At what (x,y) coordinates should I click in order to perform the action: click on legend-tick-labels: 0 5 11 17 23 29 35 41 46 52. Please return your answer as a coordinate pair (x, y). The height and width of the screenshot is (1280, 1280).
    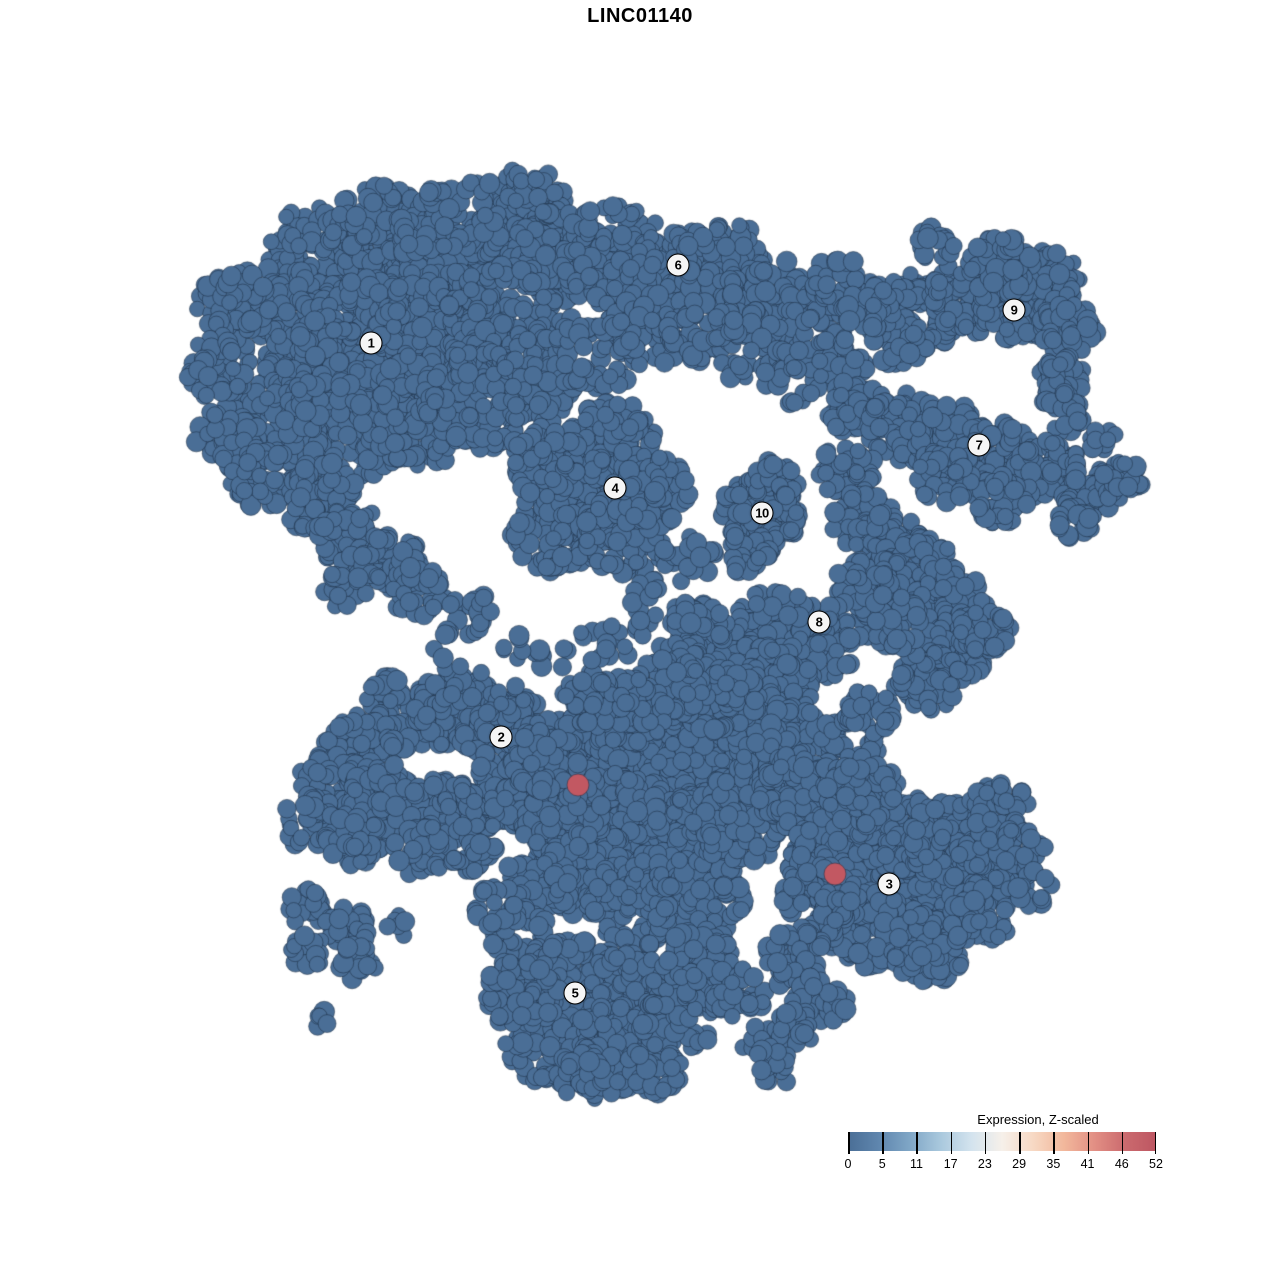
    Looking at the image, I should click on (1004, 1161).